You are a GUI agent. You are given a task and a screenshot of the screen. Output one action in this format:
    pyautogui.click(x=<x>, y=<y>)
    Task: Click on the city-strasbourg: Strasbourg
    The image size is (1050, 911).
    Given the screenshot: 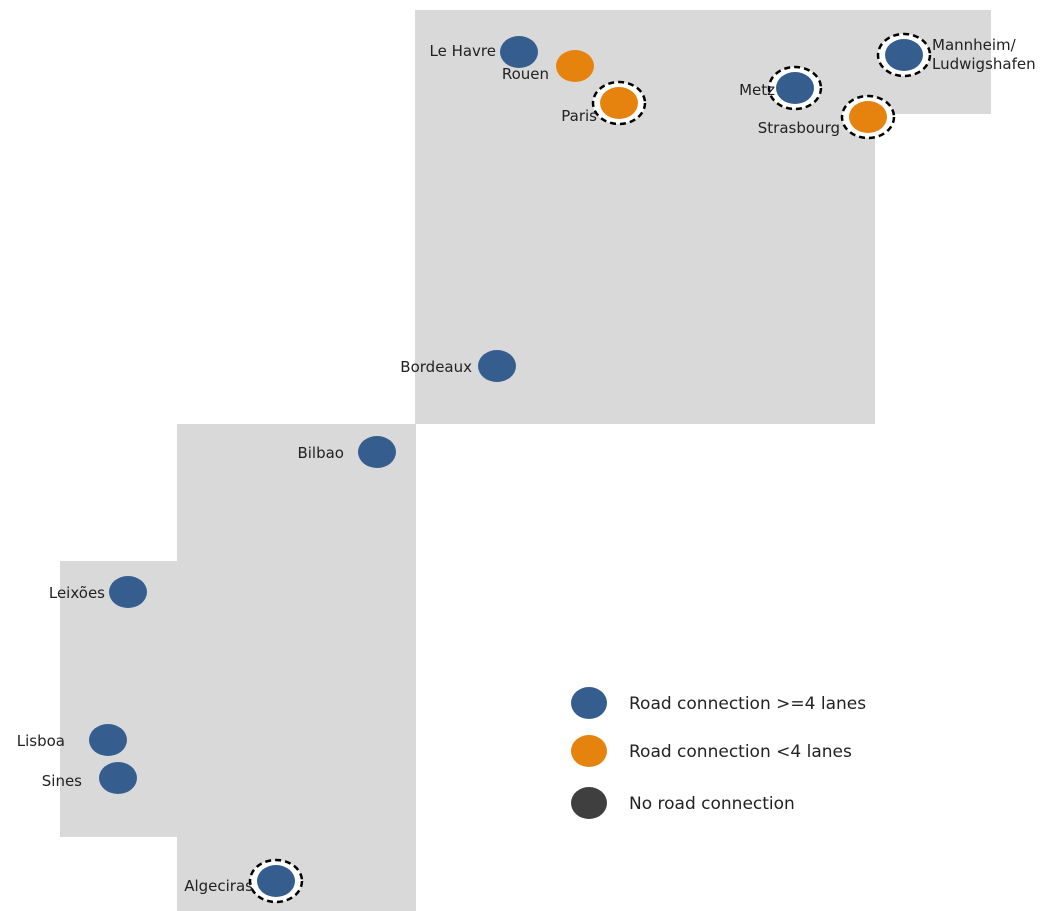 What is the action you would take?
    pyautogui.click(x=827, y=117)
    